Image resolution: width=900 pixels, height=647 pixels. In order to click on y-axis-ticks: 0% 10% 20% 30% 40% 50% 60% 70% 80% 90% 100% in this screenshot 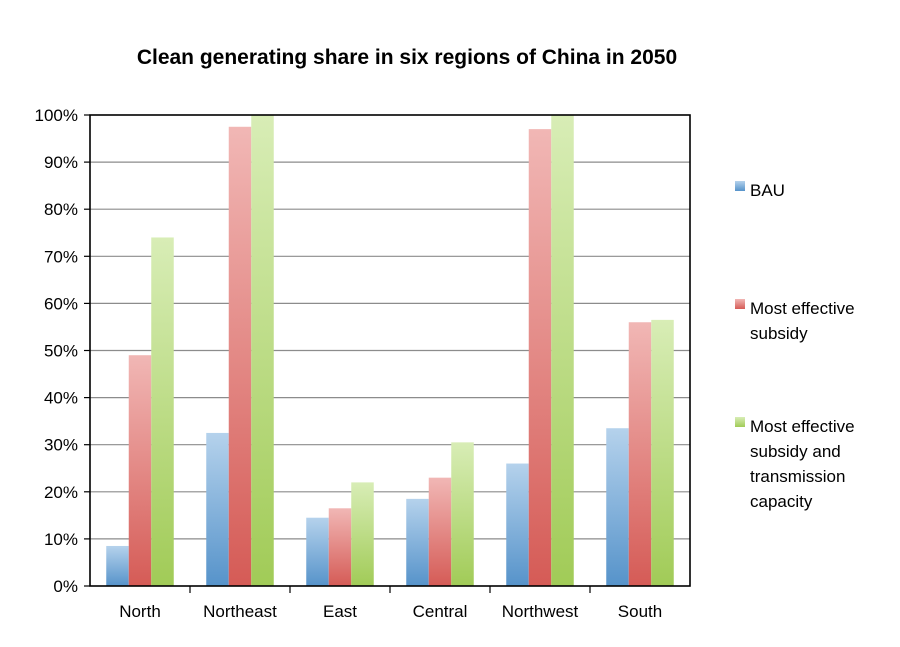, I will do `click(62, 351)`.